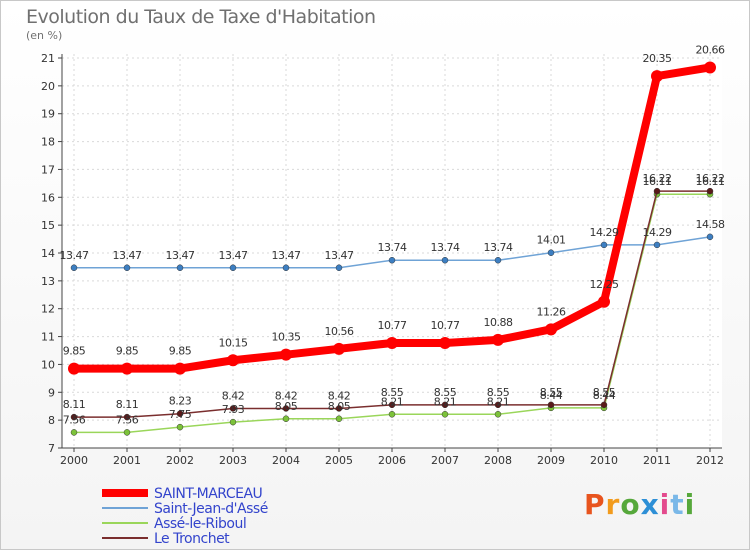 Image resolution: width=750 pixels, height=550 pixels. Describe the element at coordinates (498, 460) in the screenshot. I see `x-tick-label: 2008` at that location.